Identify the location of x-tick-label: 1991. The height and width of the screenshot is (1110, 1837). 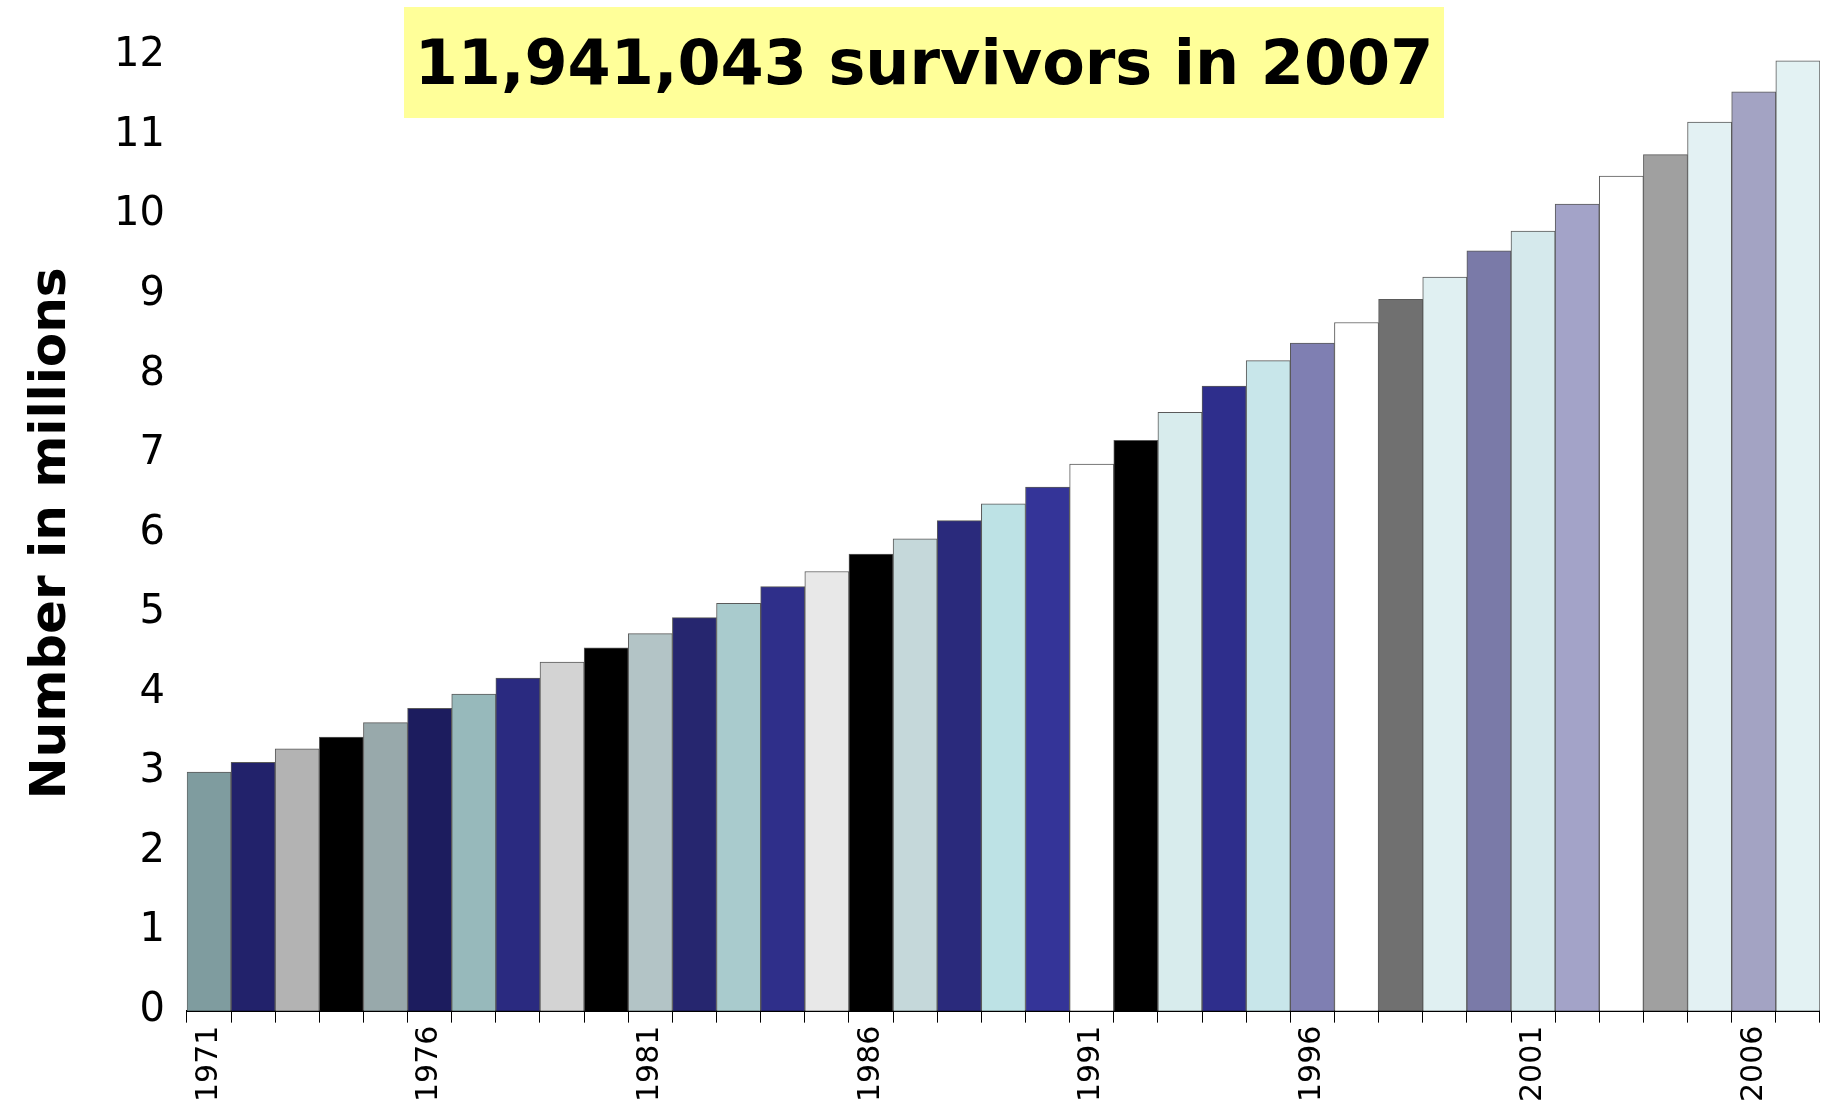
(1089, 1064).